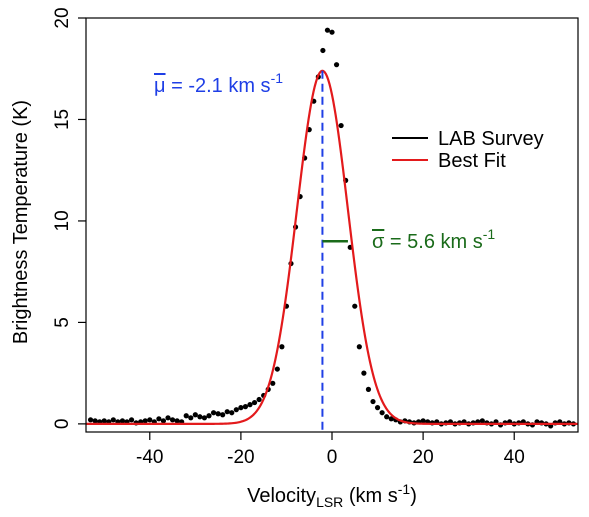  What do you see at coordinates (240, 457) in the screenshot?
I see `x-tick-label: -20` at bounding box center [240, 457].